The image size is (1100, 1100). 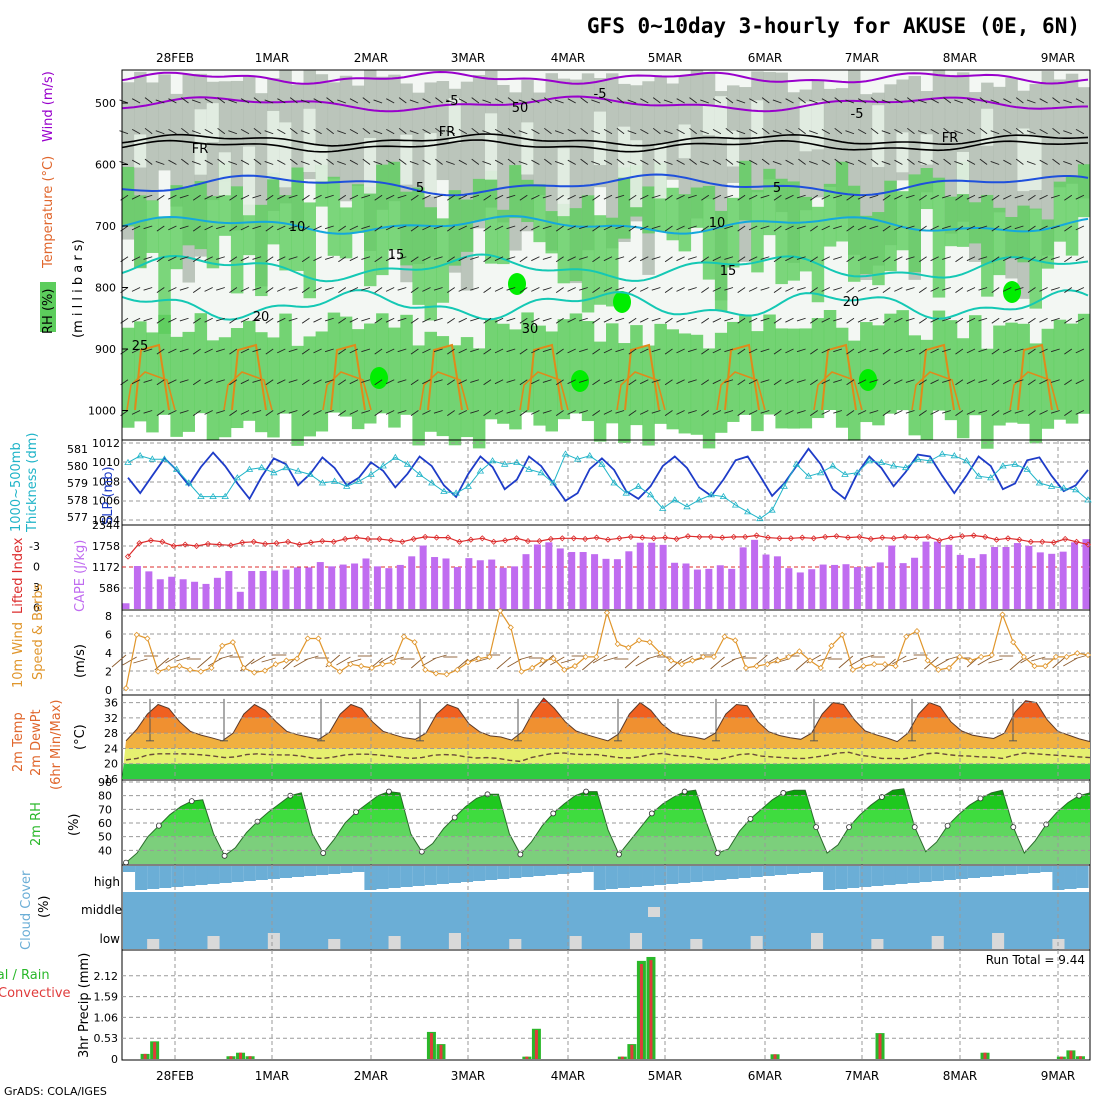 What do you see at coordinates (106, 1017) in the screenshot?
I see `precip-tick: 1.06` at bounding box center [106, 1017].